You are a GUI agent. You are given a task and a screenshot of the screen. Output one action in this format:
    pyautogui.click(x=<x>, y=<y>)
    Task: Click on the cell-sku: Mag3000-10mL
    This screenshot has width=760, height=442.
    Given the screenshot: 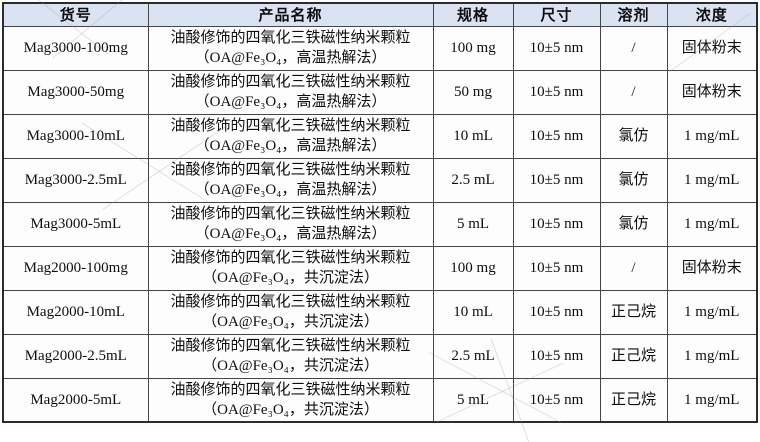 What is the action you would take?
    pyautogui.click(x=75, y=136)
    